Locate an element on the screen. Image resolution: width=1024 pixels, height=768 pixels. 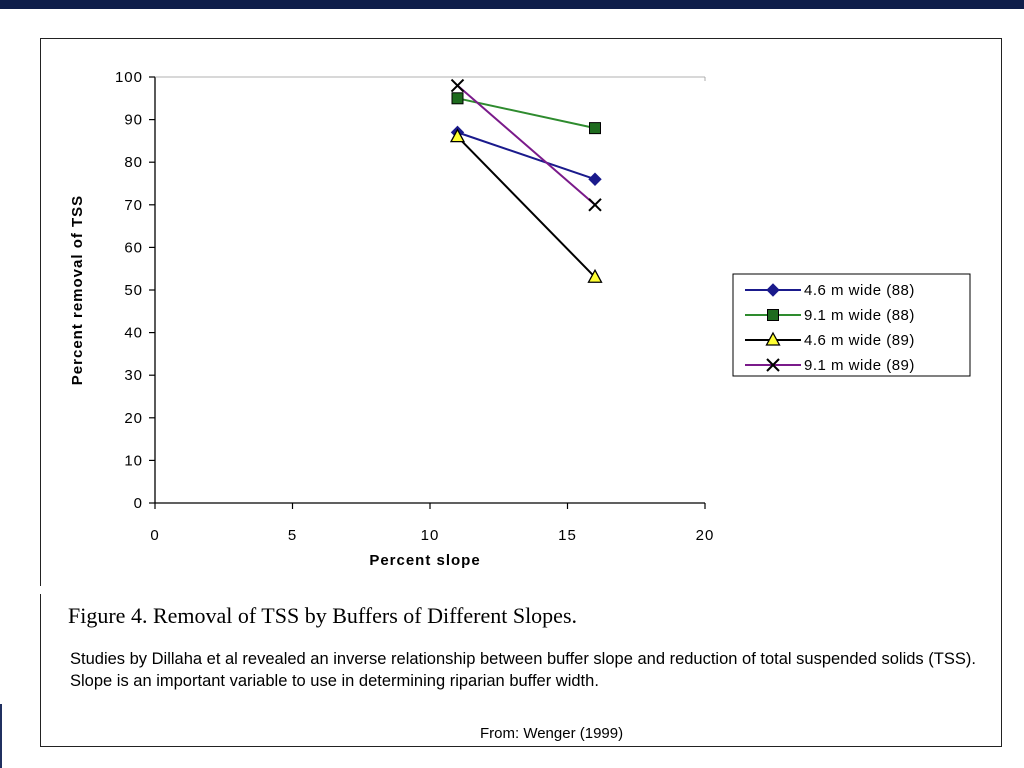
x-tick-label: 15 is located at coordinates (567, 535).